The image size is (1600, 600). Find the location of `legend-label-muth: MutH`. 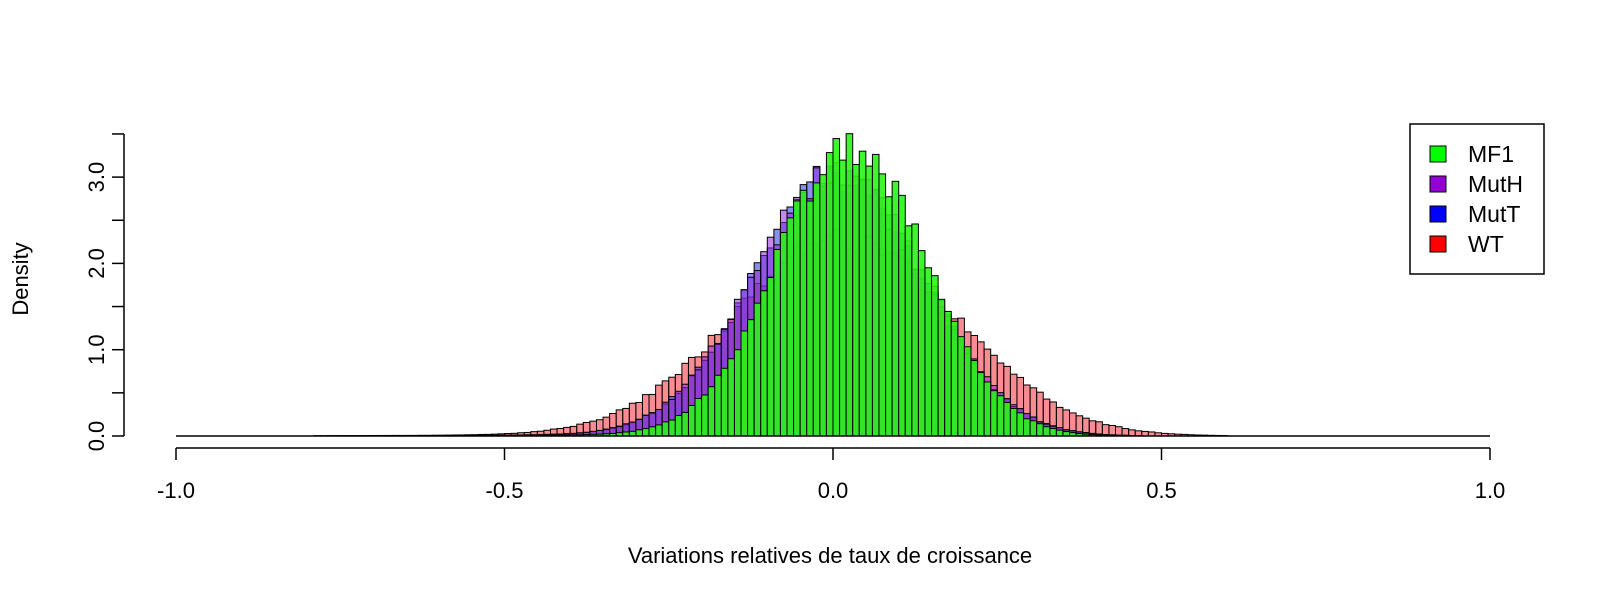

legend-label-muth: MutH is located at coordinates (1495, 184).